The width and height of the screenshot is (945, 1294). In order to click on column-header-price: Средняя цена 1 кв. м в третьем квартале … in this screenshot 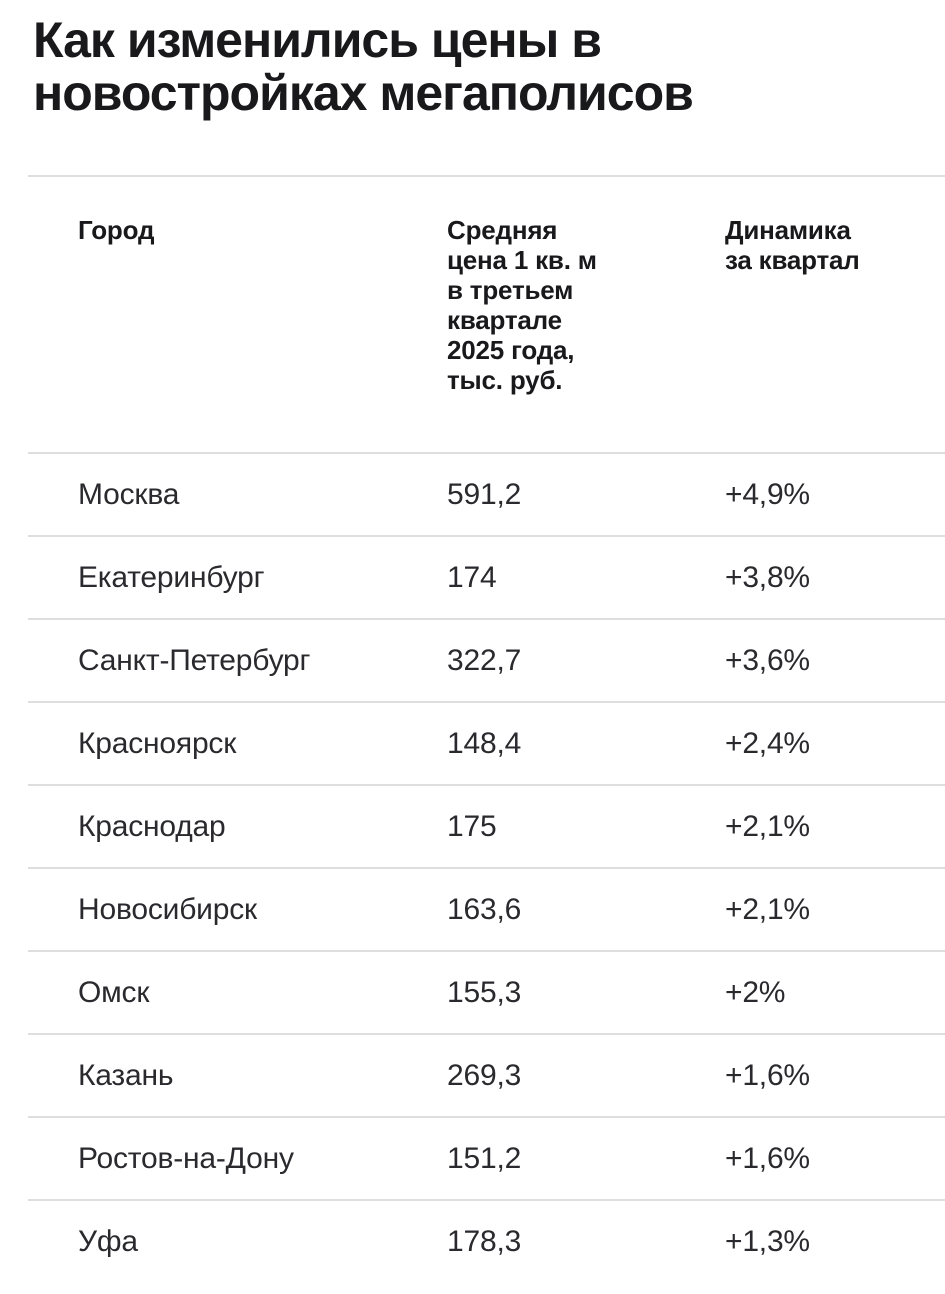, I will do `click(522, 305)`.